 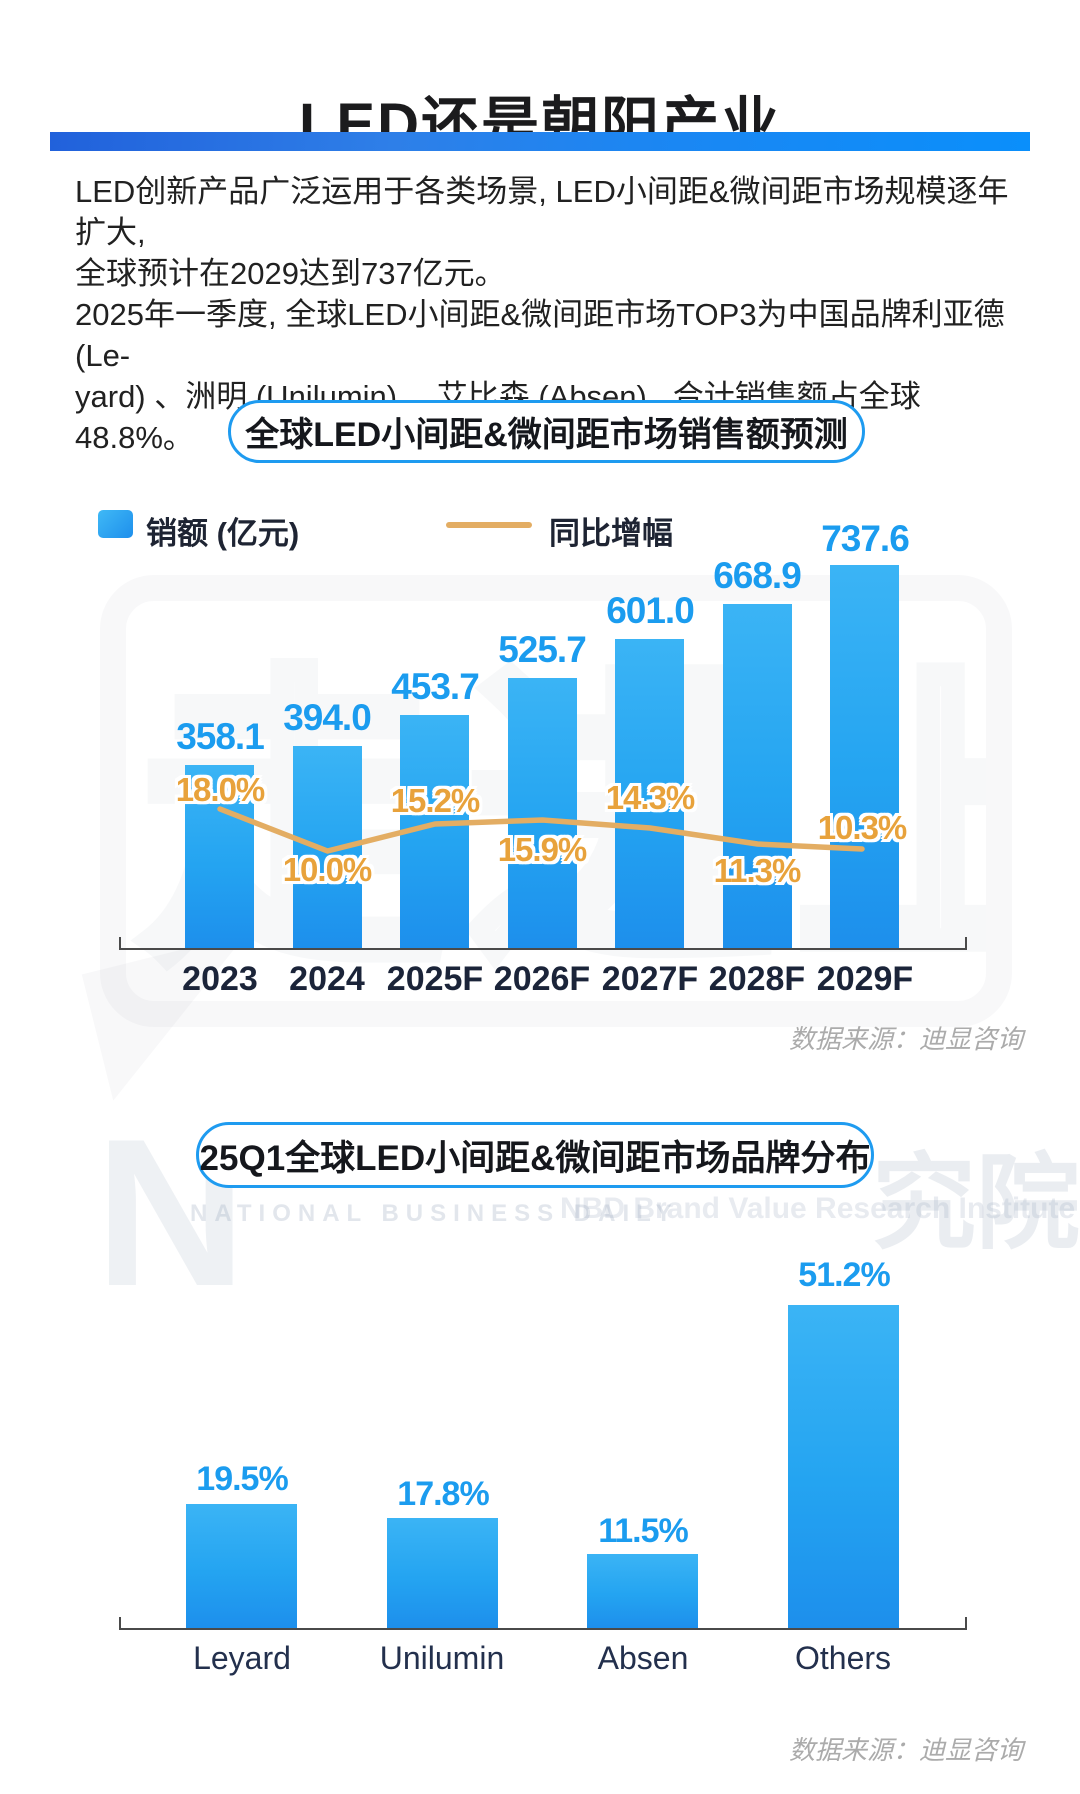 I want to click on chart2-x-label: Absen, so click(x=643, y=1658).